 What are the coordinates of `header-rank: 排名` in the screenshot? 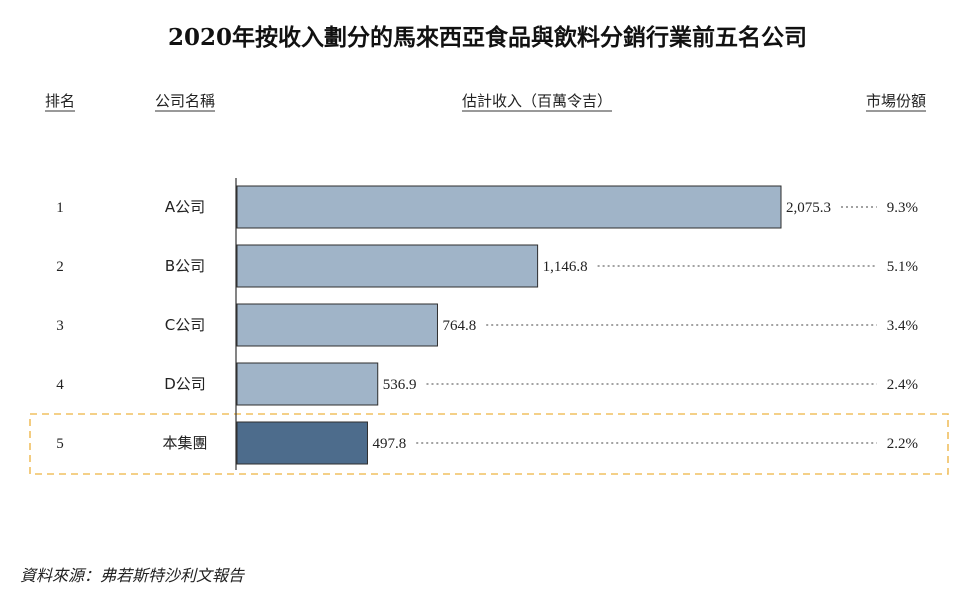 It's located at (60, 101).